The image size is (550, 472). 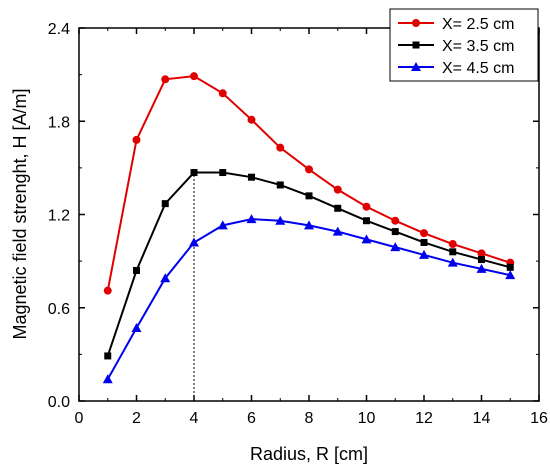 I want to click on legend-item: X= 2.5 cm, so click(x=456, y=24).